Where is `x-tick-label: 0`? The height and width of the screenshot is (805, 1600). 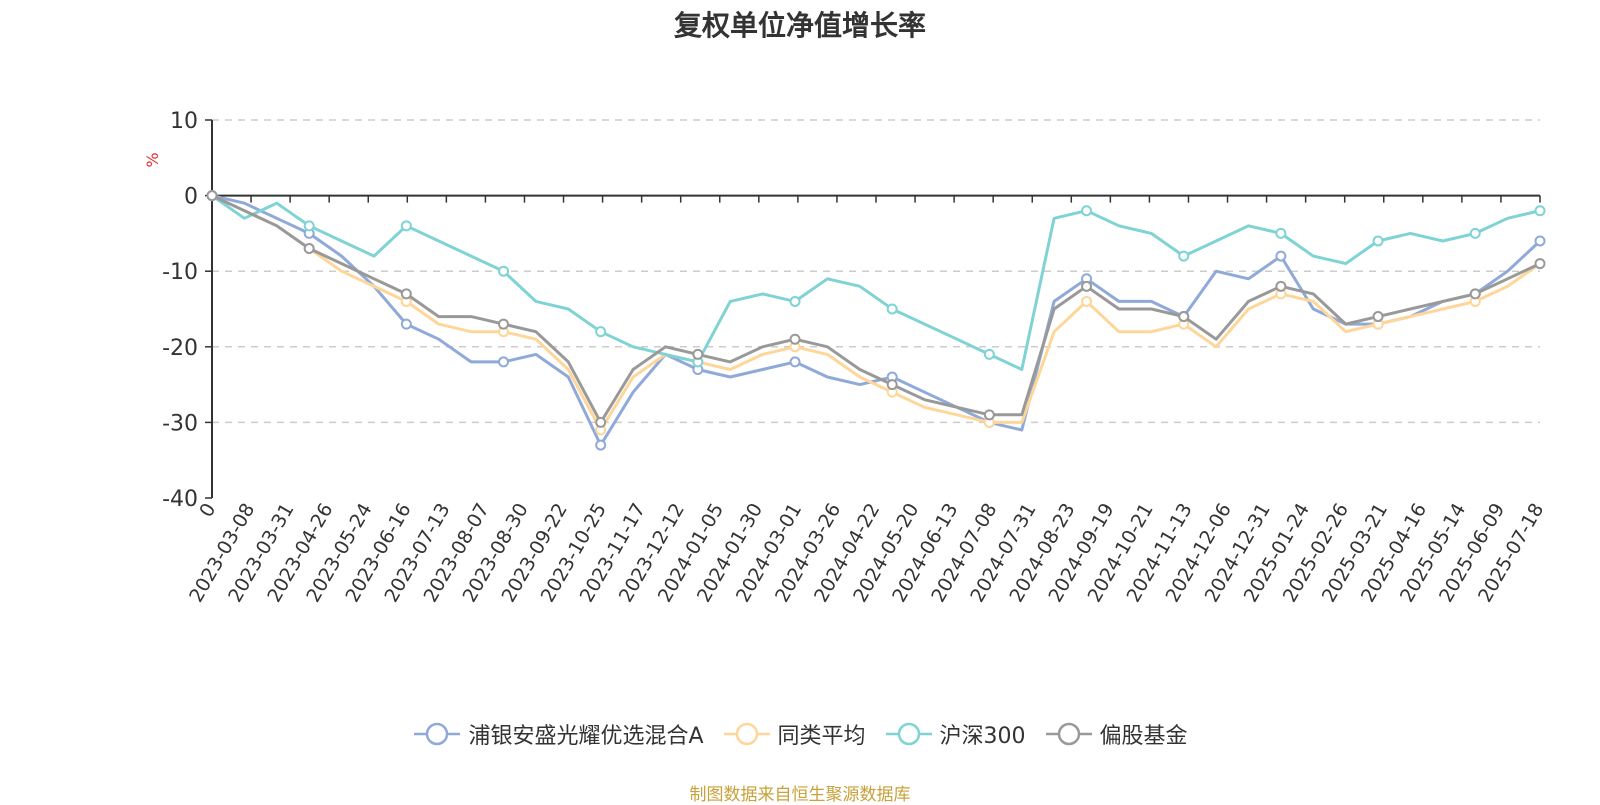 x-tick-label: 0 is located at coordinates (207, 510).